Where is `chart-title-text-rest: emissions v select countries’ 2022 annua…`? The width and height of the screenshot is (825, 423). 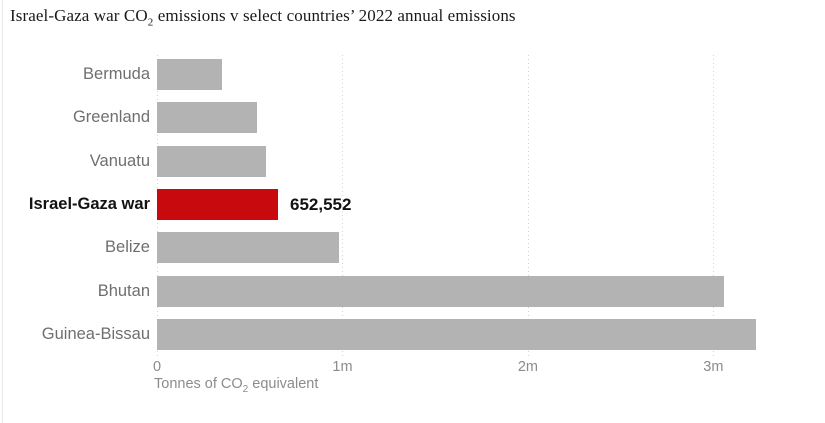 chart-title-text-rest: emissions v select countries’ 2022 annua… is located at coordinates (334, 15).